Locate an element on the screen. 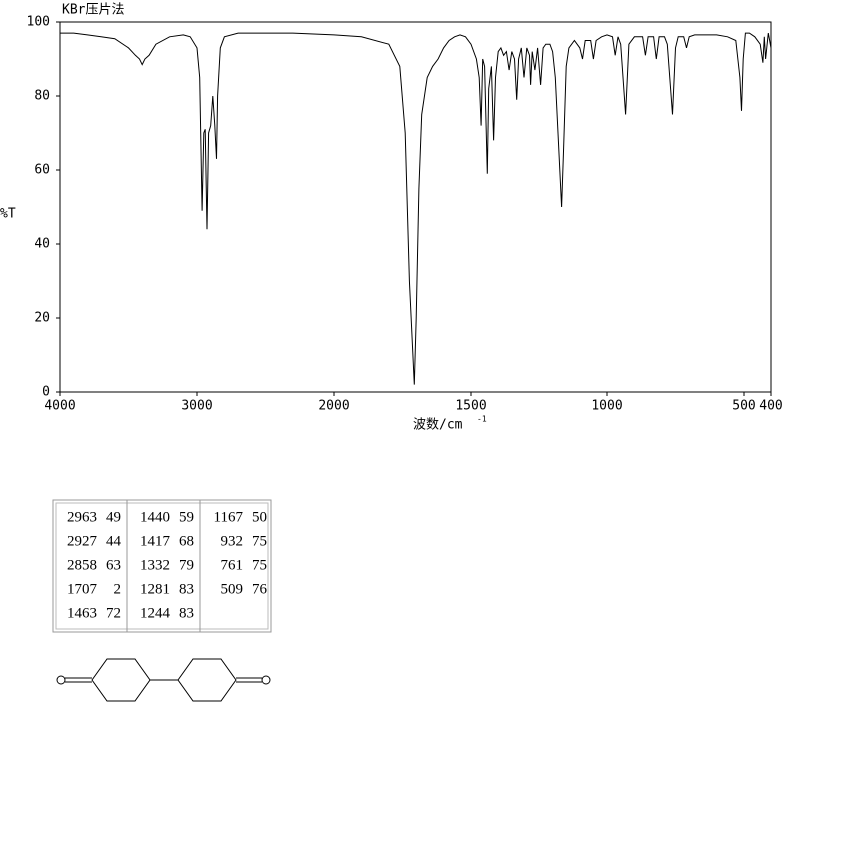 Image resolution: width=850 pixels, height=850 pixels. peak-transmittance: 72 is located at coordinates (113, 613).